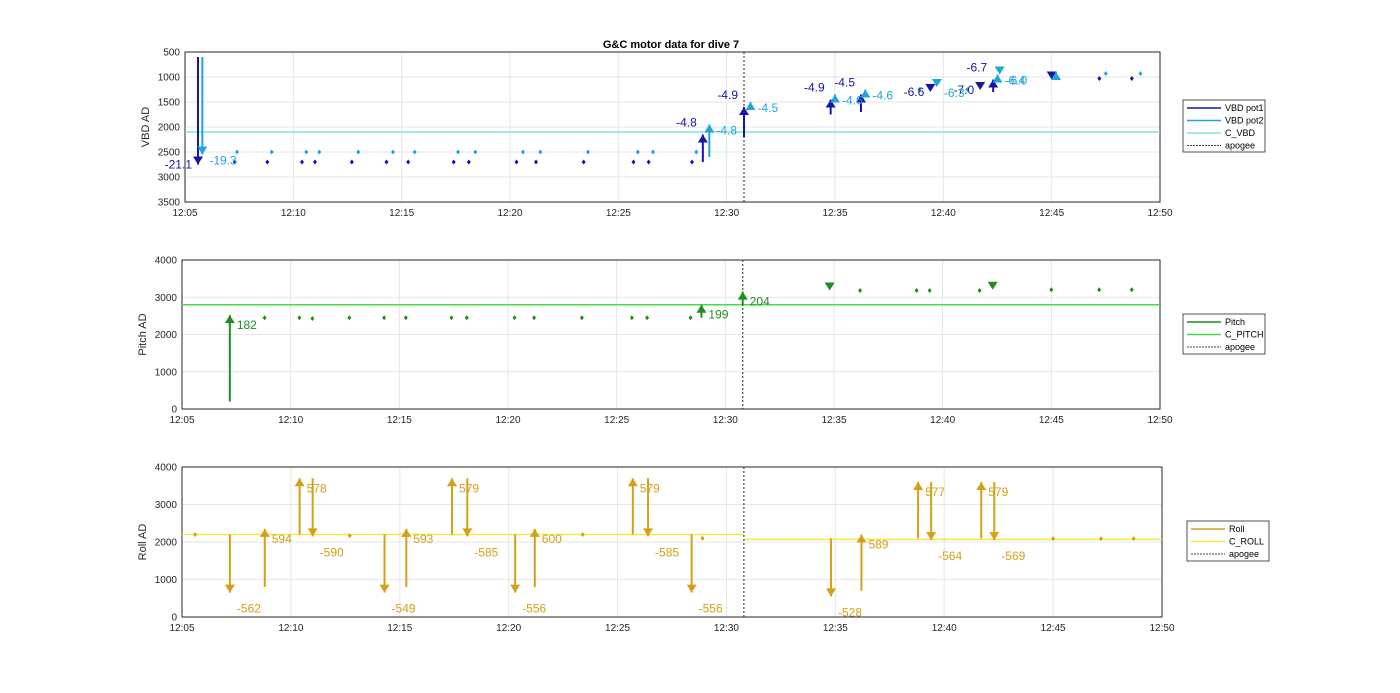 The height and width of the screenshot is (693, 1400). I want to click on legend-entry: VBD pot1, so click(1244, 108).